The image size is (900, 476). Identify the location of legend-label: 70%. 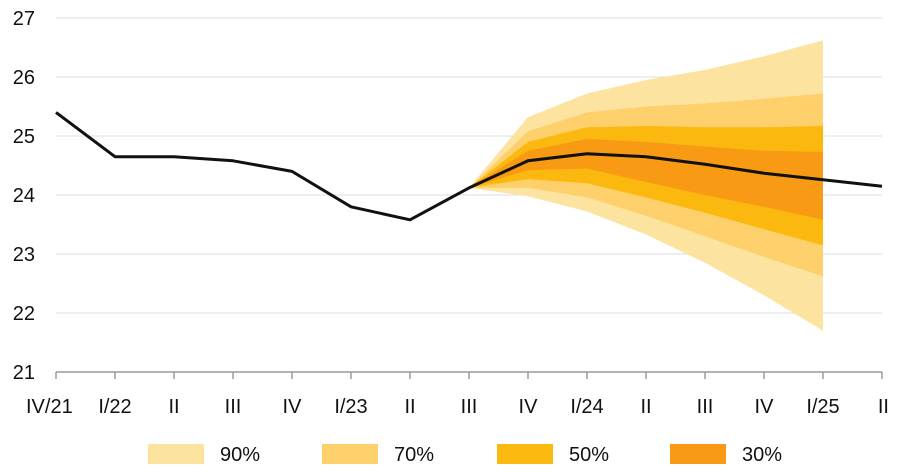
(414, 455).